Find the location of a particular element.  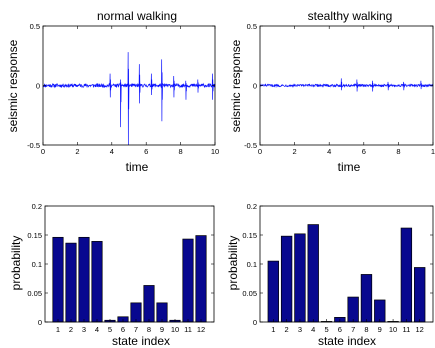

chart-title: stealthy walking is located at coordinates (350, 16).